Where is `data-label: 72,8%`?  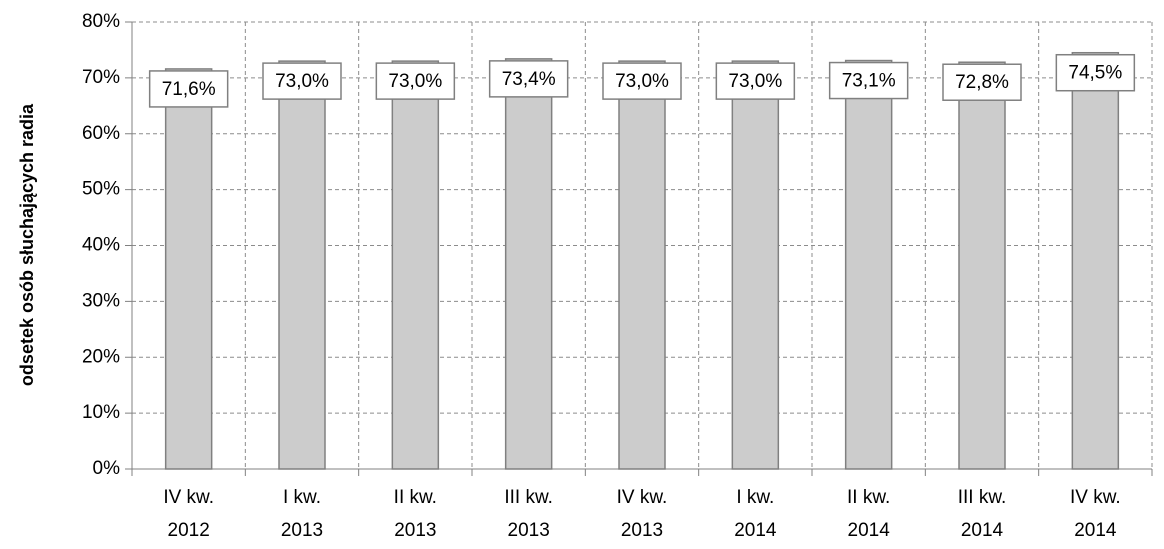 data-label: 72,8% is located at coordinates (982, 82).